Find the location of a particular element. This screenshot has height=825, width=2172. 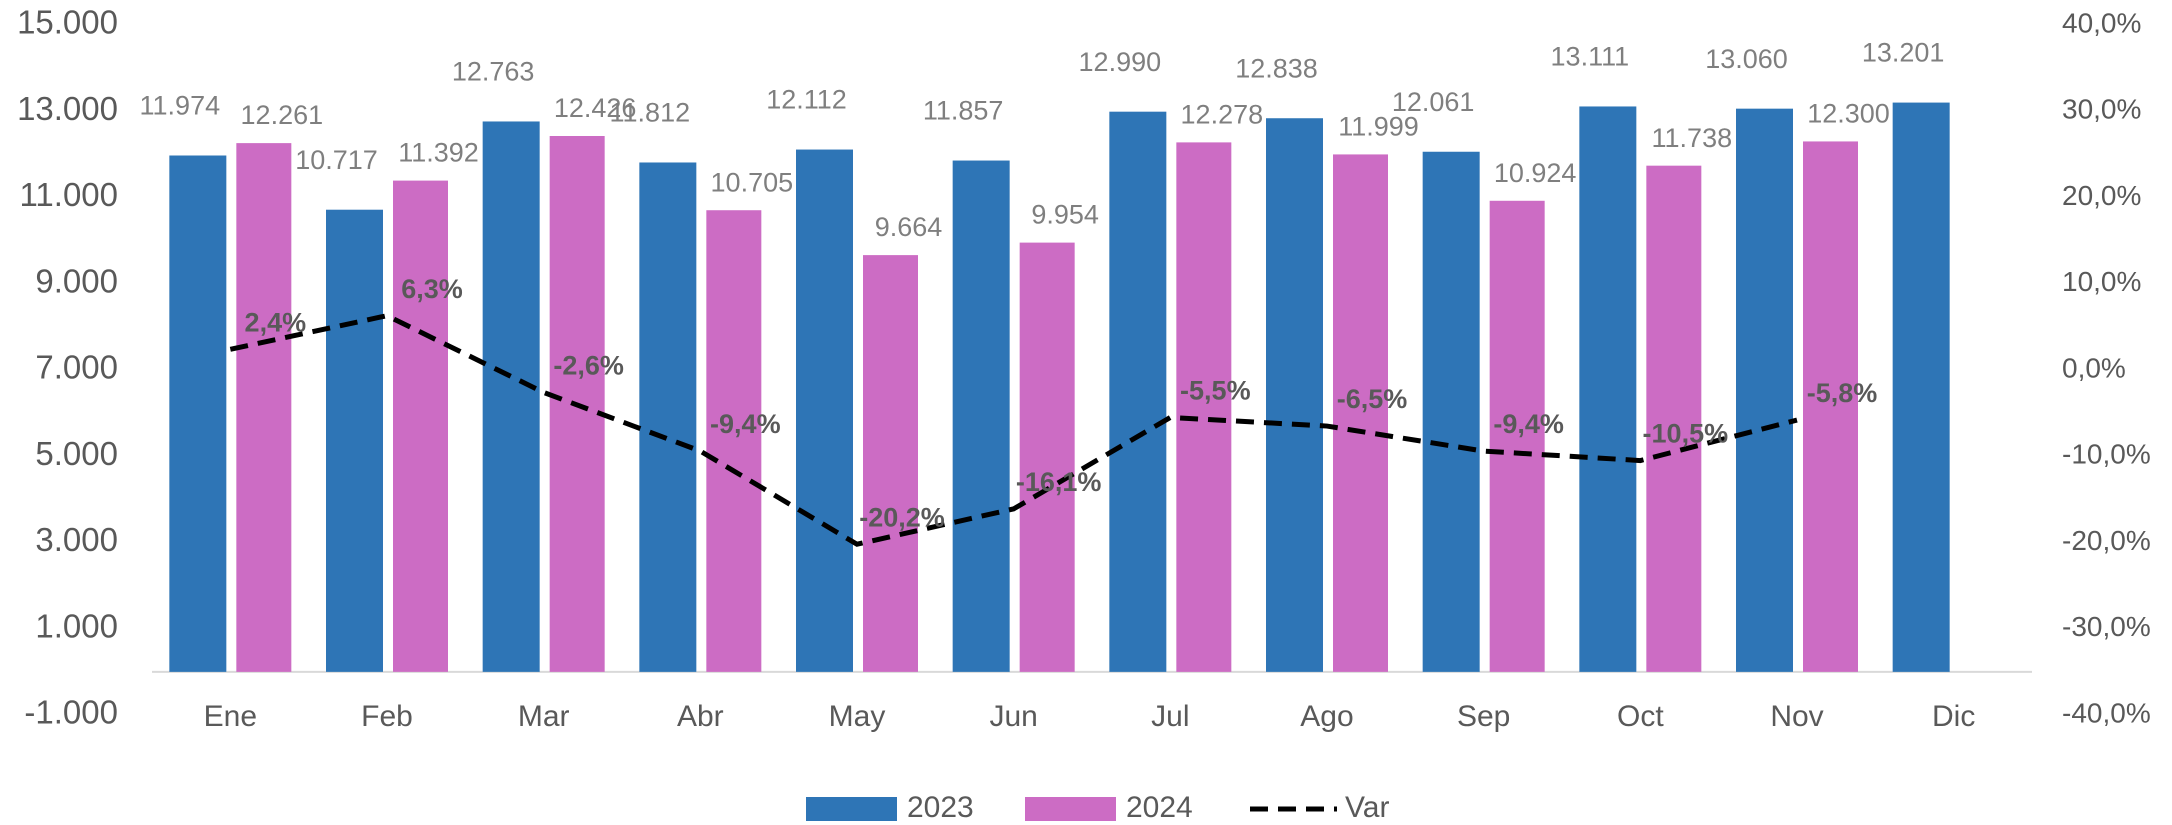

bar-value-label: 11.738 is located at coordinates (1692, 138).